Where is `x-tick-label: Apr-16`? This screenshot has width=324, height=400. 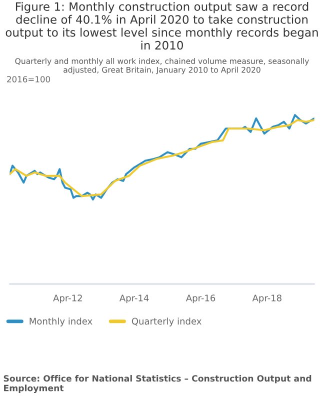
x-tick-label: Apr-16 is located at coordinates (201, 299).